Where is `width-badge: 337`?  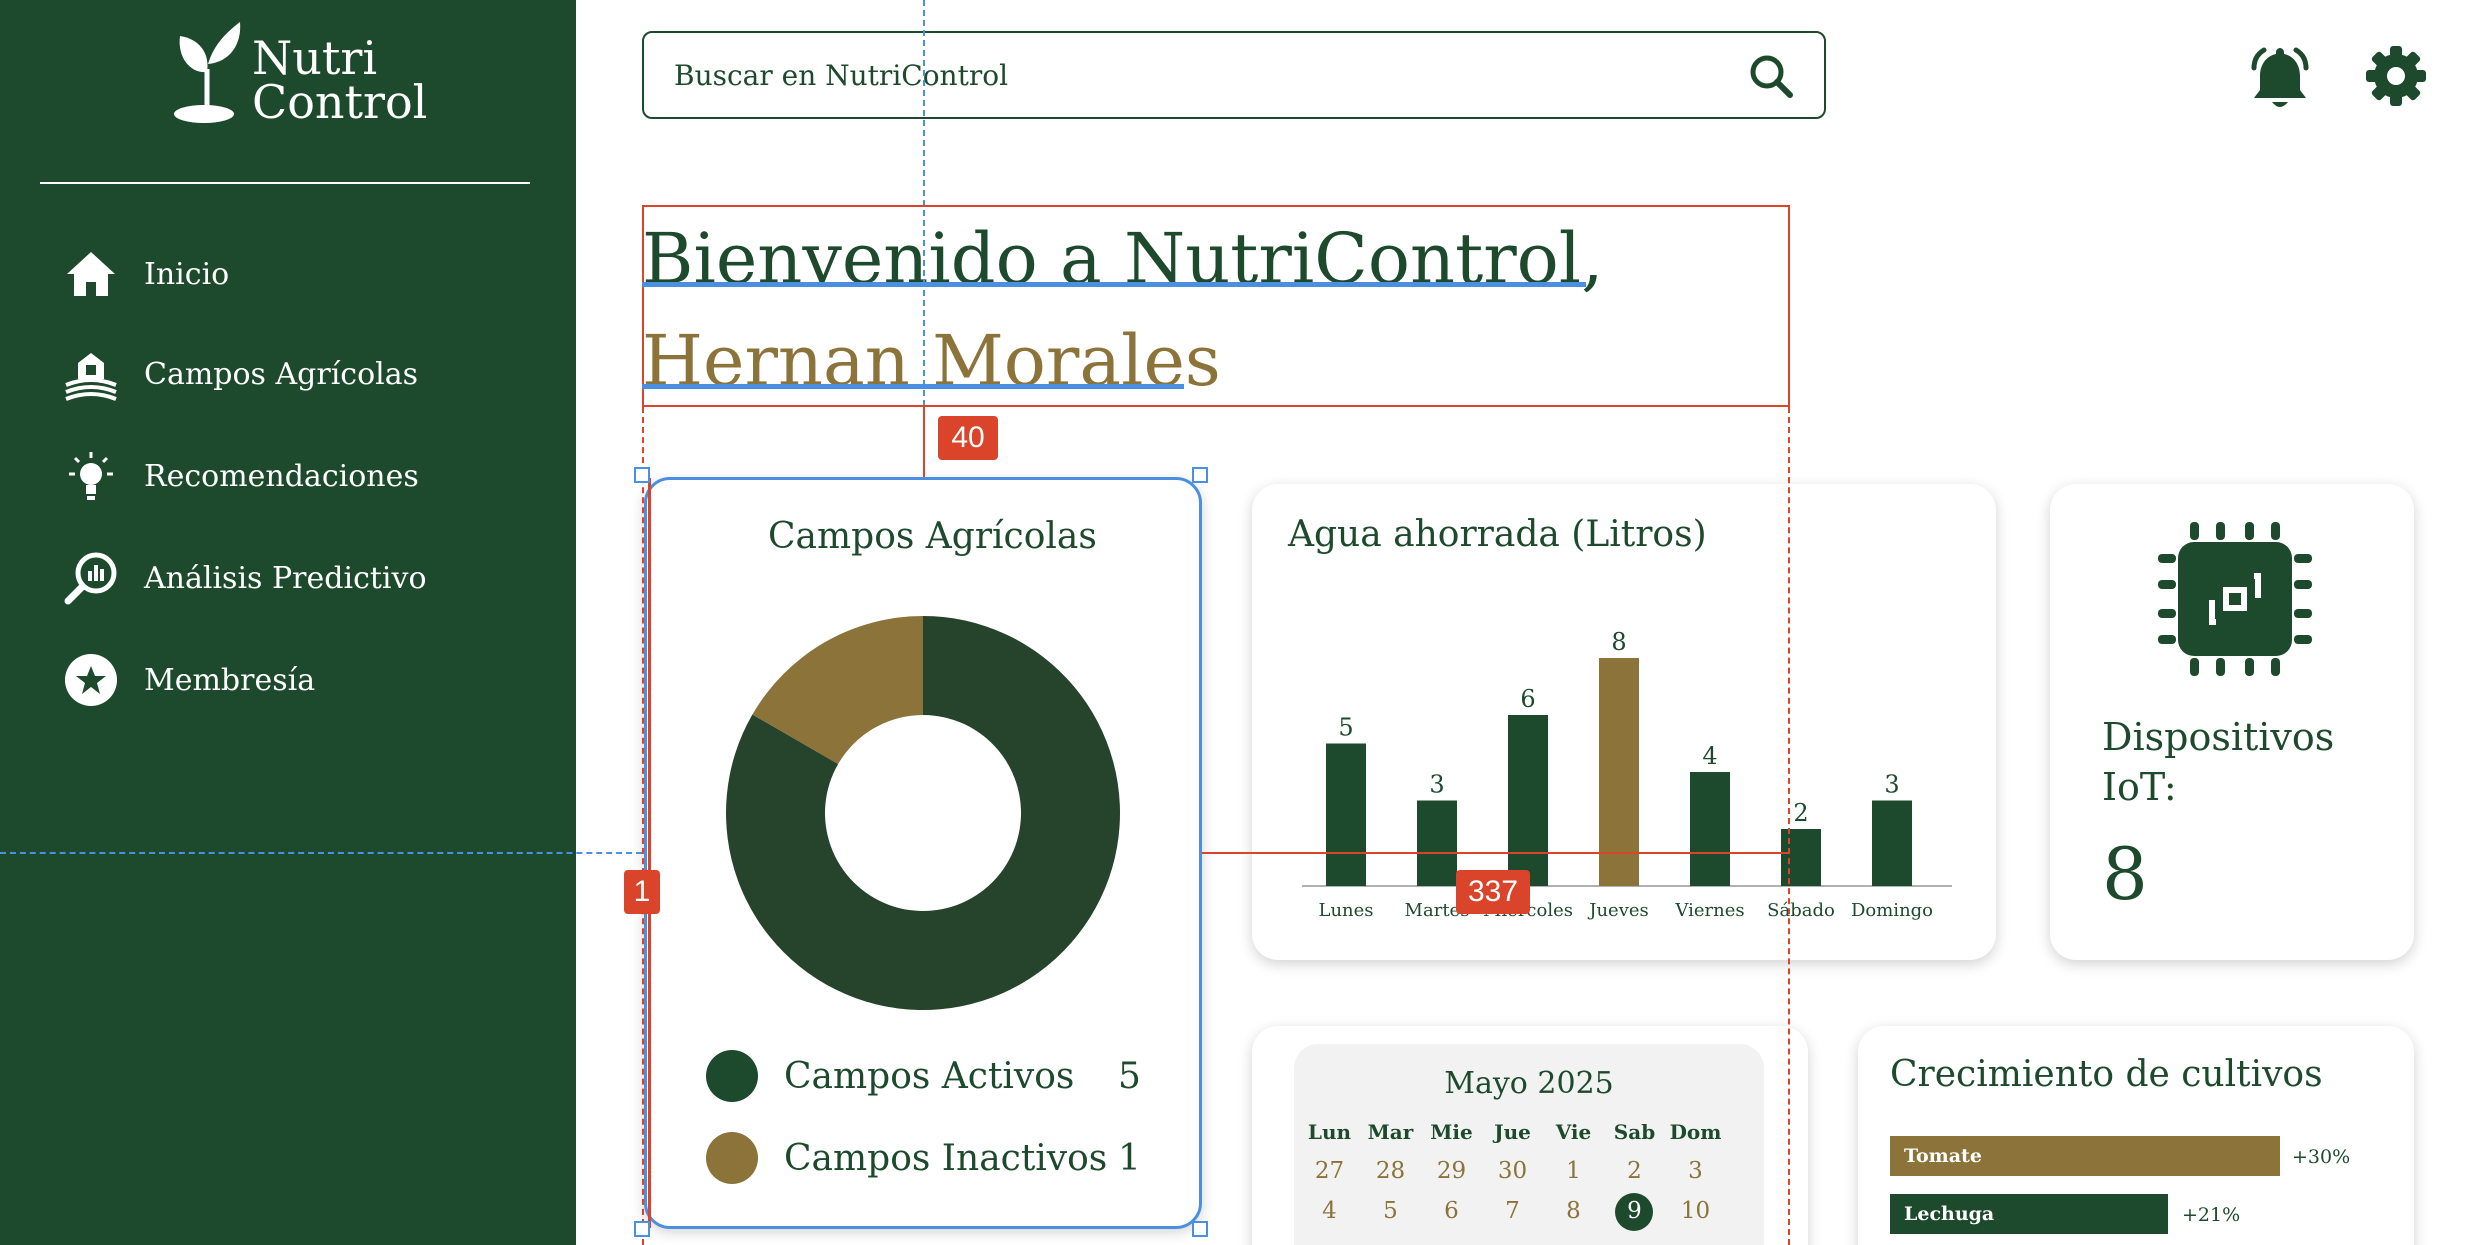 width-badge: 337 is located at coordinates (1493, 892).